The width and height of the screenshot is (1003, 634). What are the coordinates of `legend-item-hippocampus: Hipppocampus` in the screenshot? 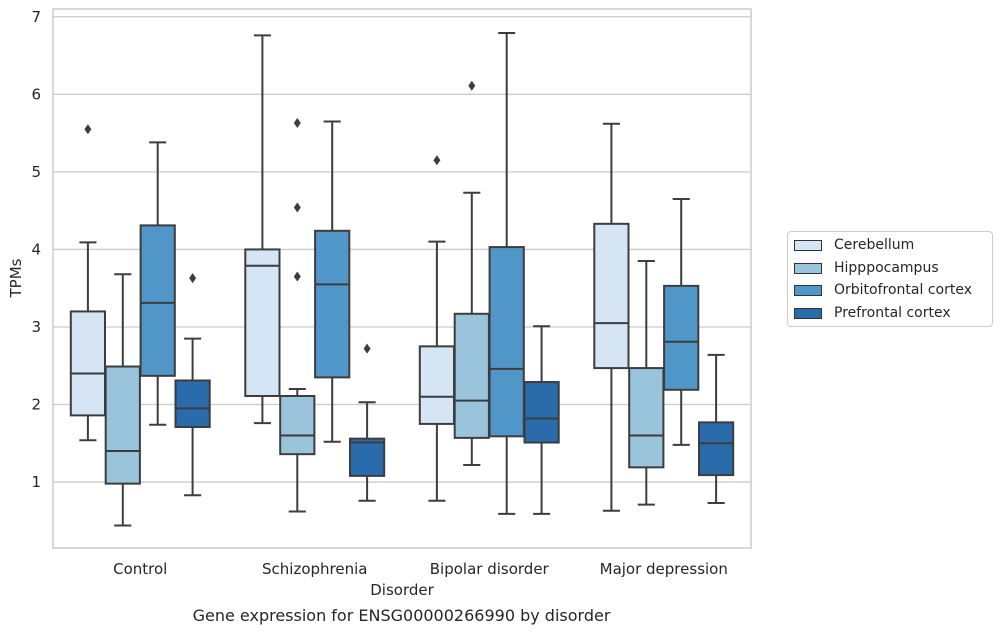 It's located at (866, 268).